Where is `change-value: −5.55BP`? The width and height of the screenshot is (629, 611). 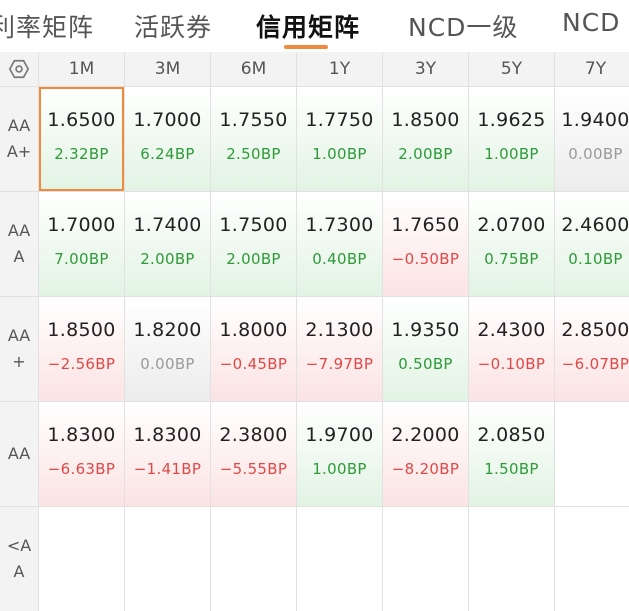 change-value: −5.55BP is located at coordinates (253, 469).